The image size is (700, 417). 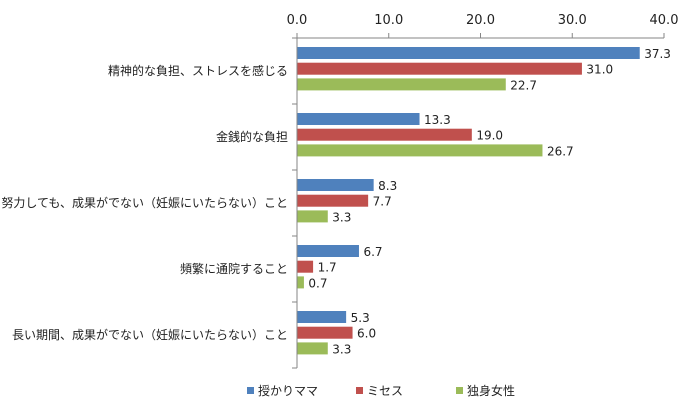 What do you see at coordinates (288, 390) in the screenshot?
I see `legend-label: 授かりママ` at bounding box center [288, 390].